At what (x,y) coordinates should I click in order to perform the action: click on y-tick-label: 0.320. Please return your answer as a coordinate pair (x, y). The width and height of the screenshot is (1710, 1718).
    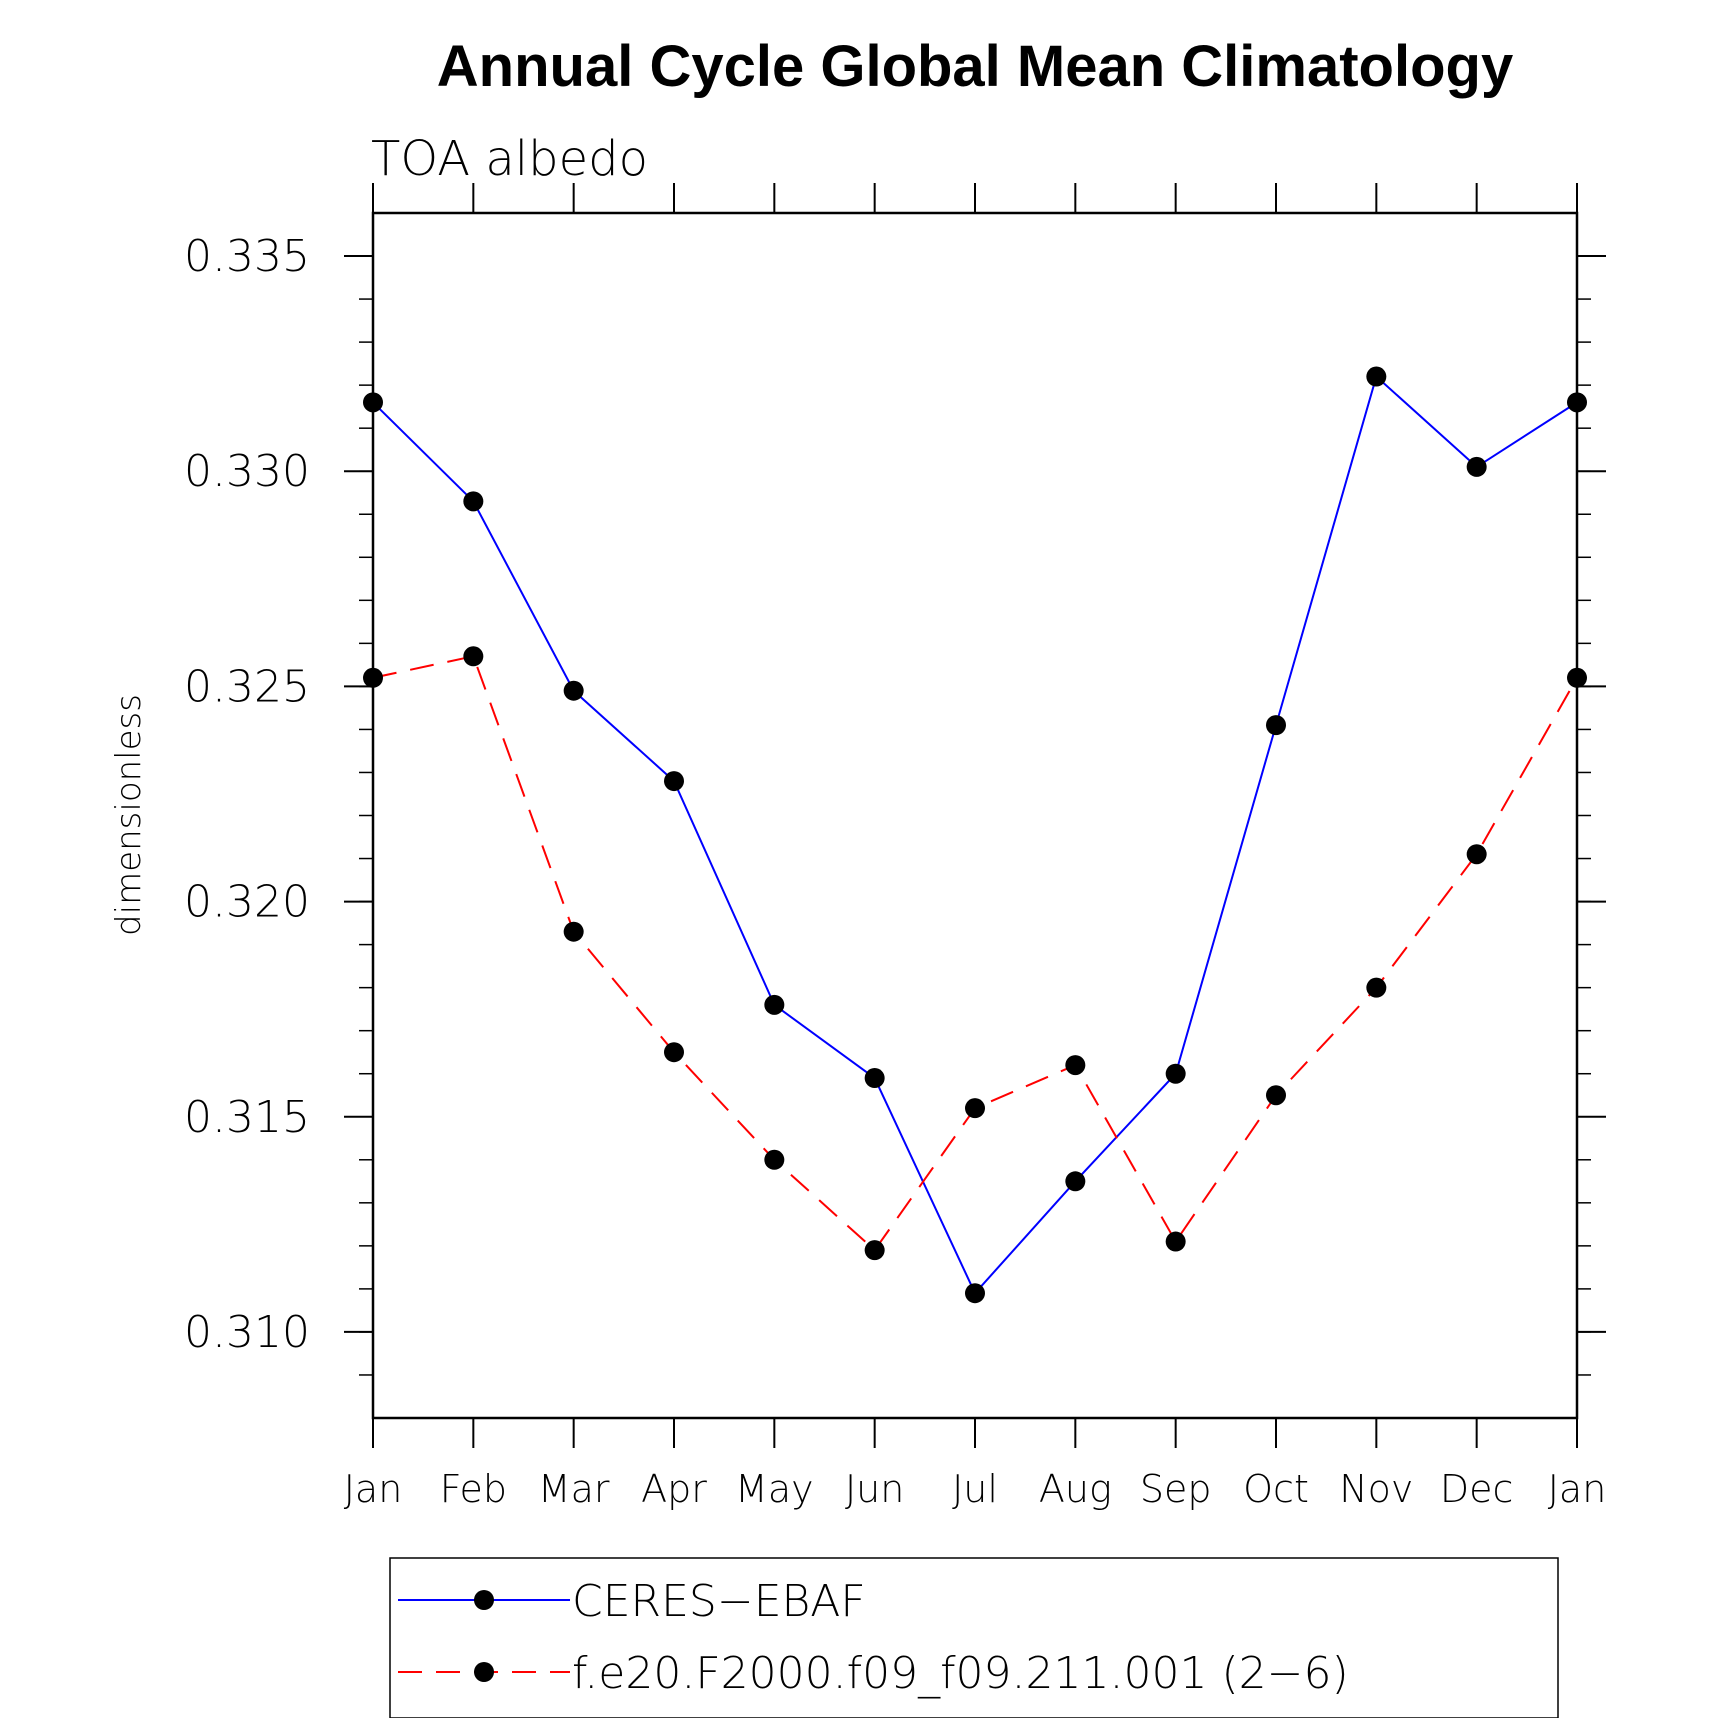
    Looking at the image, I should click on (247, 902).